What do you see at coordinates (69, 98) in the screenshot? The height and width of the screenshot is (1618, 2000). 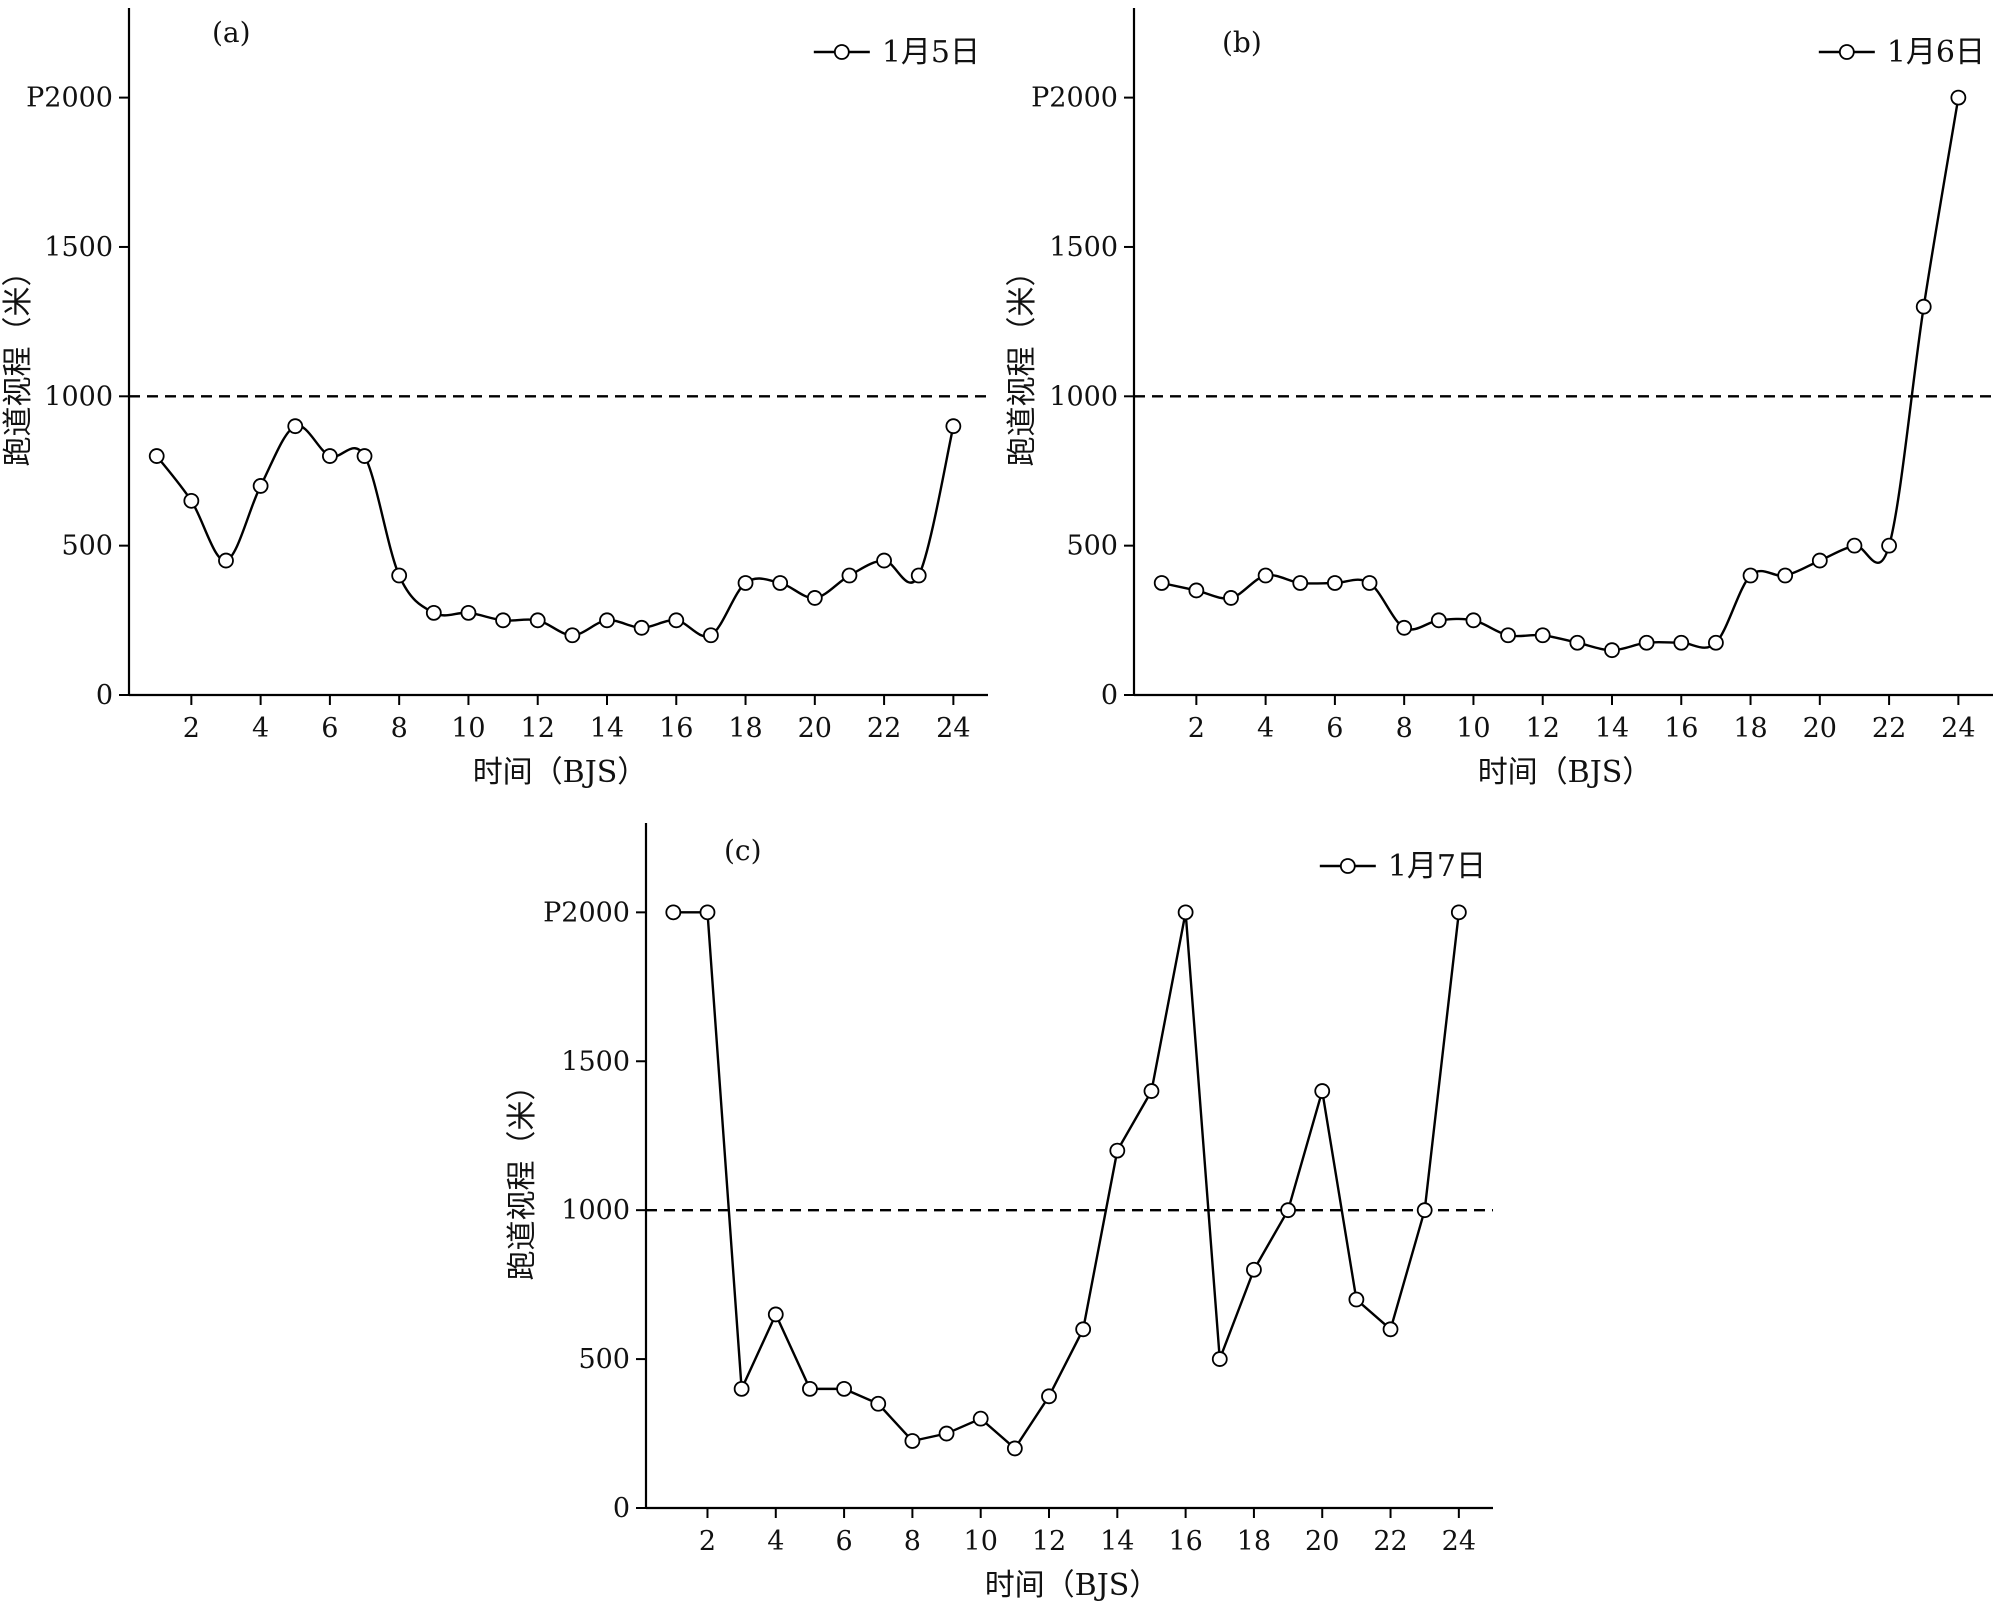 I see `y-tick-label: P2000` at bounding box center [69, 98].